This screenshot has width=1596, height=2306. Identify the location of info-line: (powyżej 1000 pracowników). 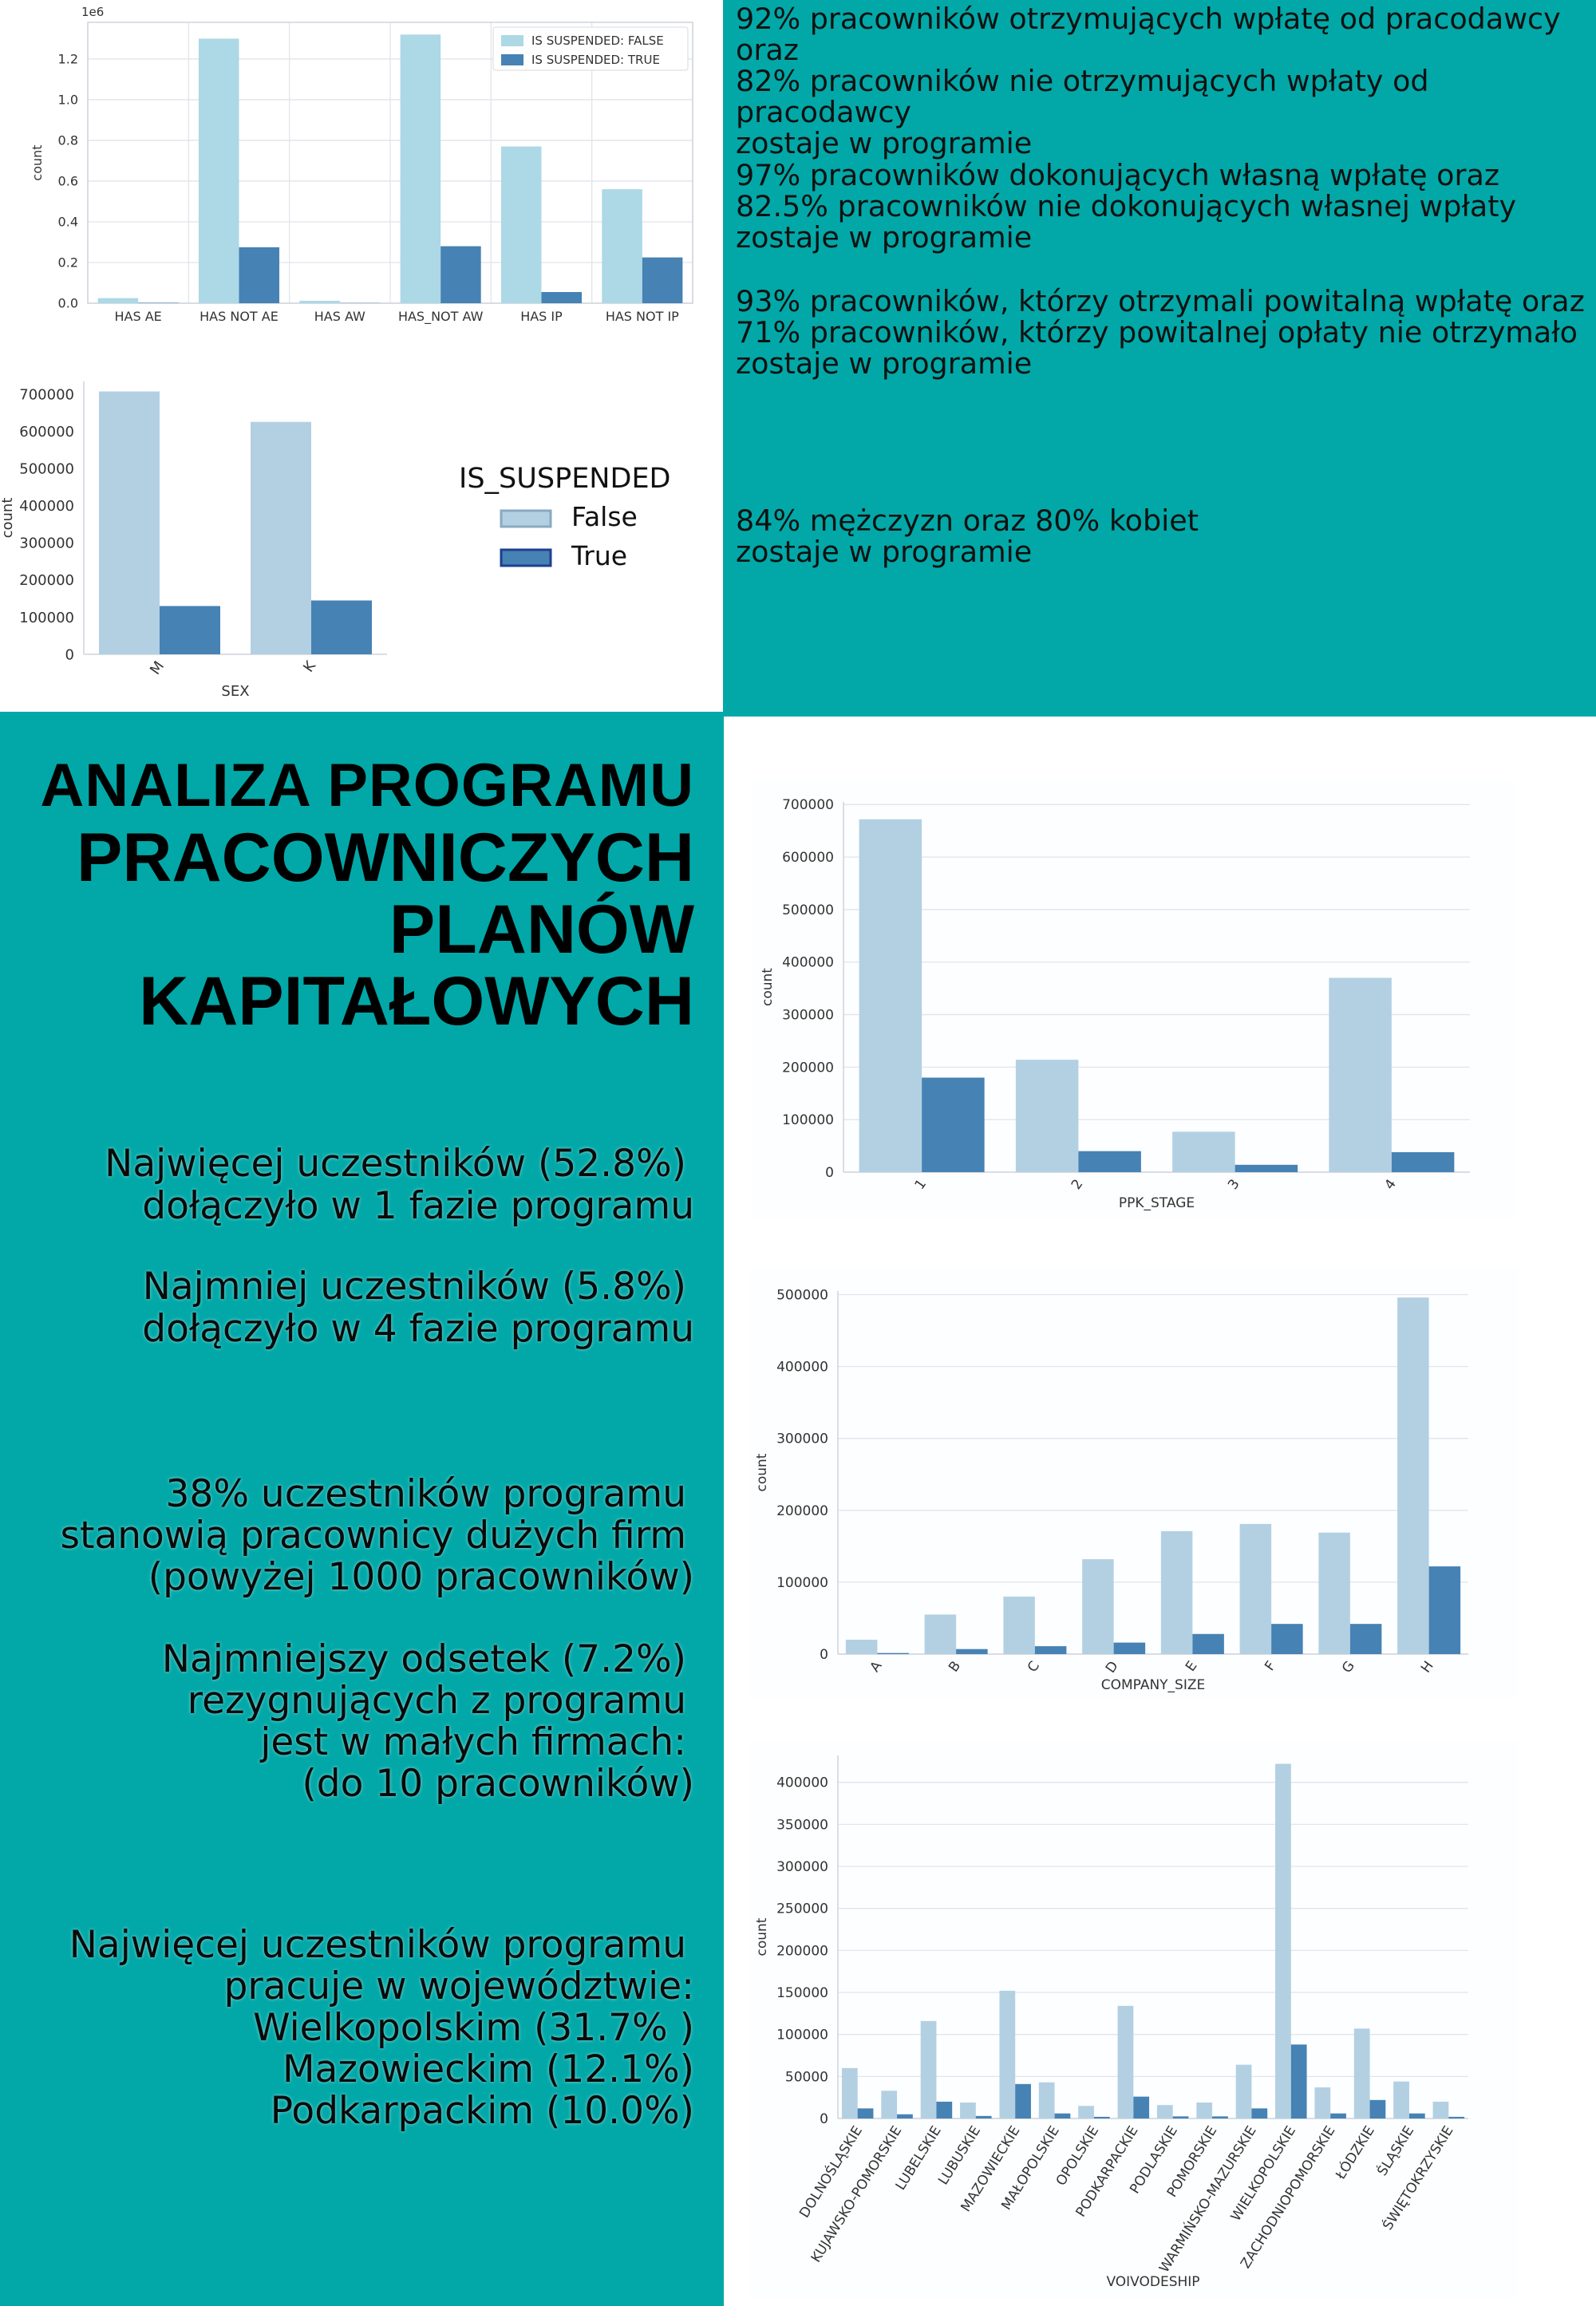
(421, 1577).